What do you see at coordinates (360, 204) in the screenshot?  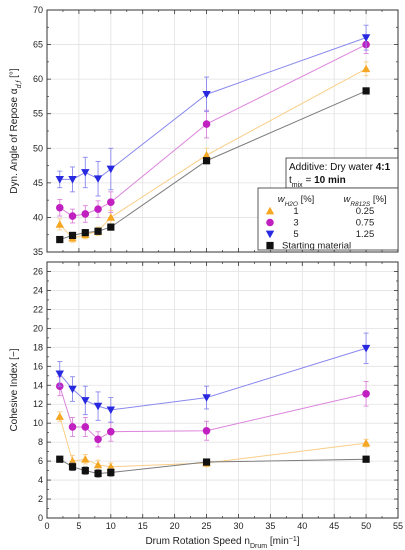 I see `legend-header-sub: R812S` at bounding box center [360, 204].